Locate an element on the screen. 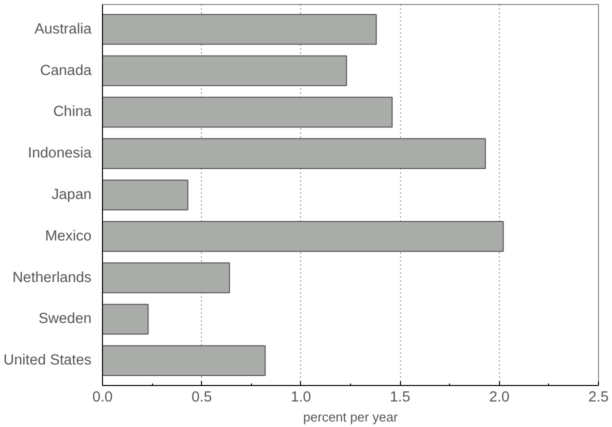 The width and height of the screenshot is (612, 427). y-tick-label: Australia is located at coordinates (63, 29).